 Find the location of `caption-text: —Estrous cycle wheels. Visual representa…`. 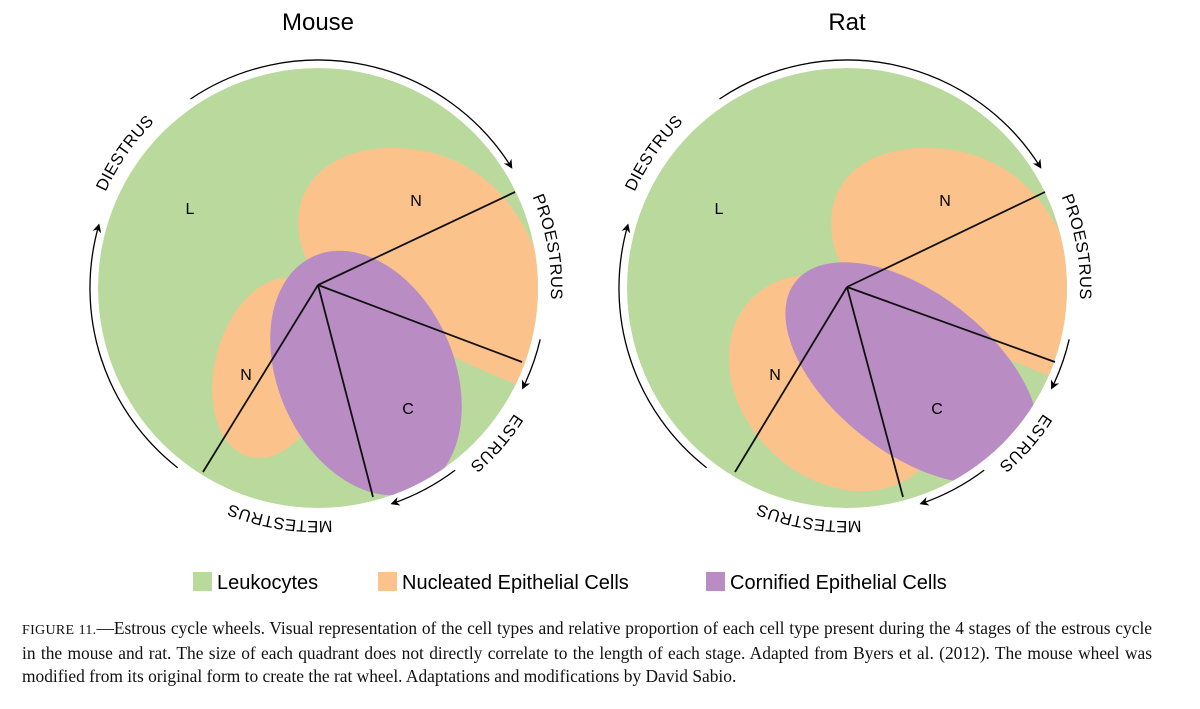

caption-text: —Estrous cycle wheels. Visual representa… is located at coordinates (587, 652).